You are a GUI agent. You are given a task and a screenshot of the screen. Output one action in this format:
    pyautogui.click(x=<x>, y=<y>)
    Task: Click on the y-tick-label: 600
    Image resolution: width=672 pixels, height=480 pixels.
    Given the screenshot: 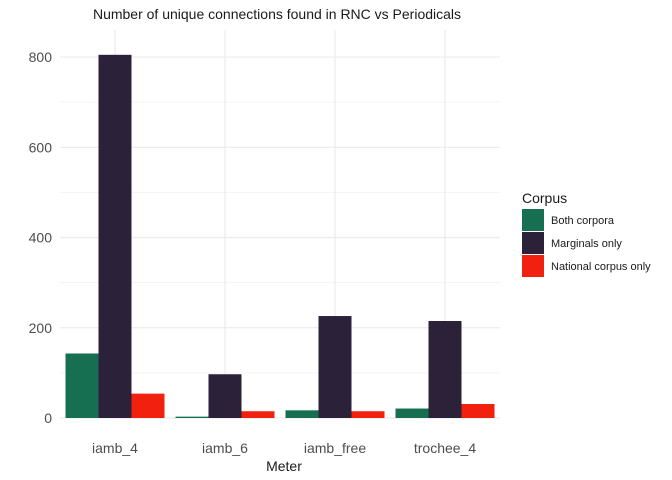 What is the action you would take?
    pyautogui.click(x=41, y=147)
    